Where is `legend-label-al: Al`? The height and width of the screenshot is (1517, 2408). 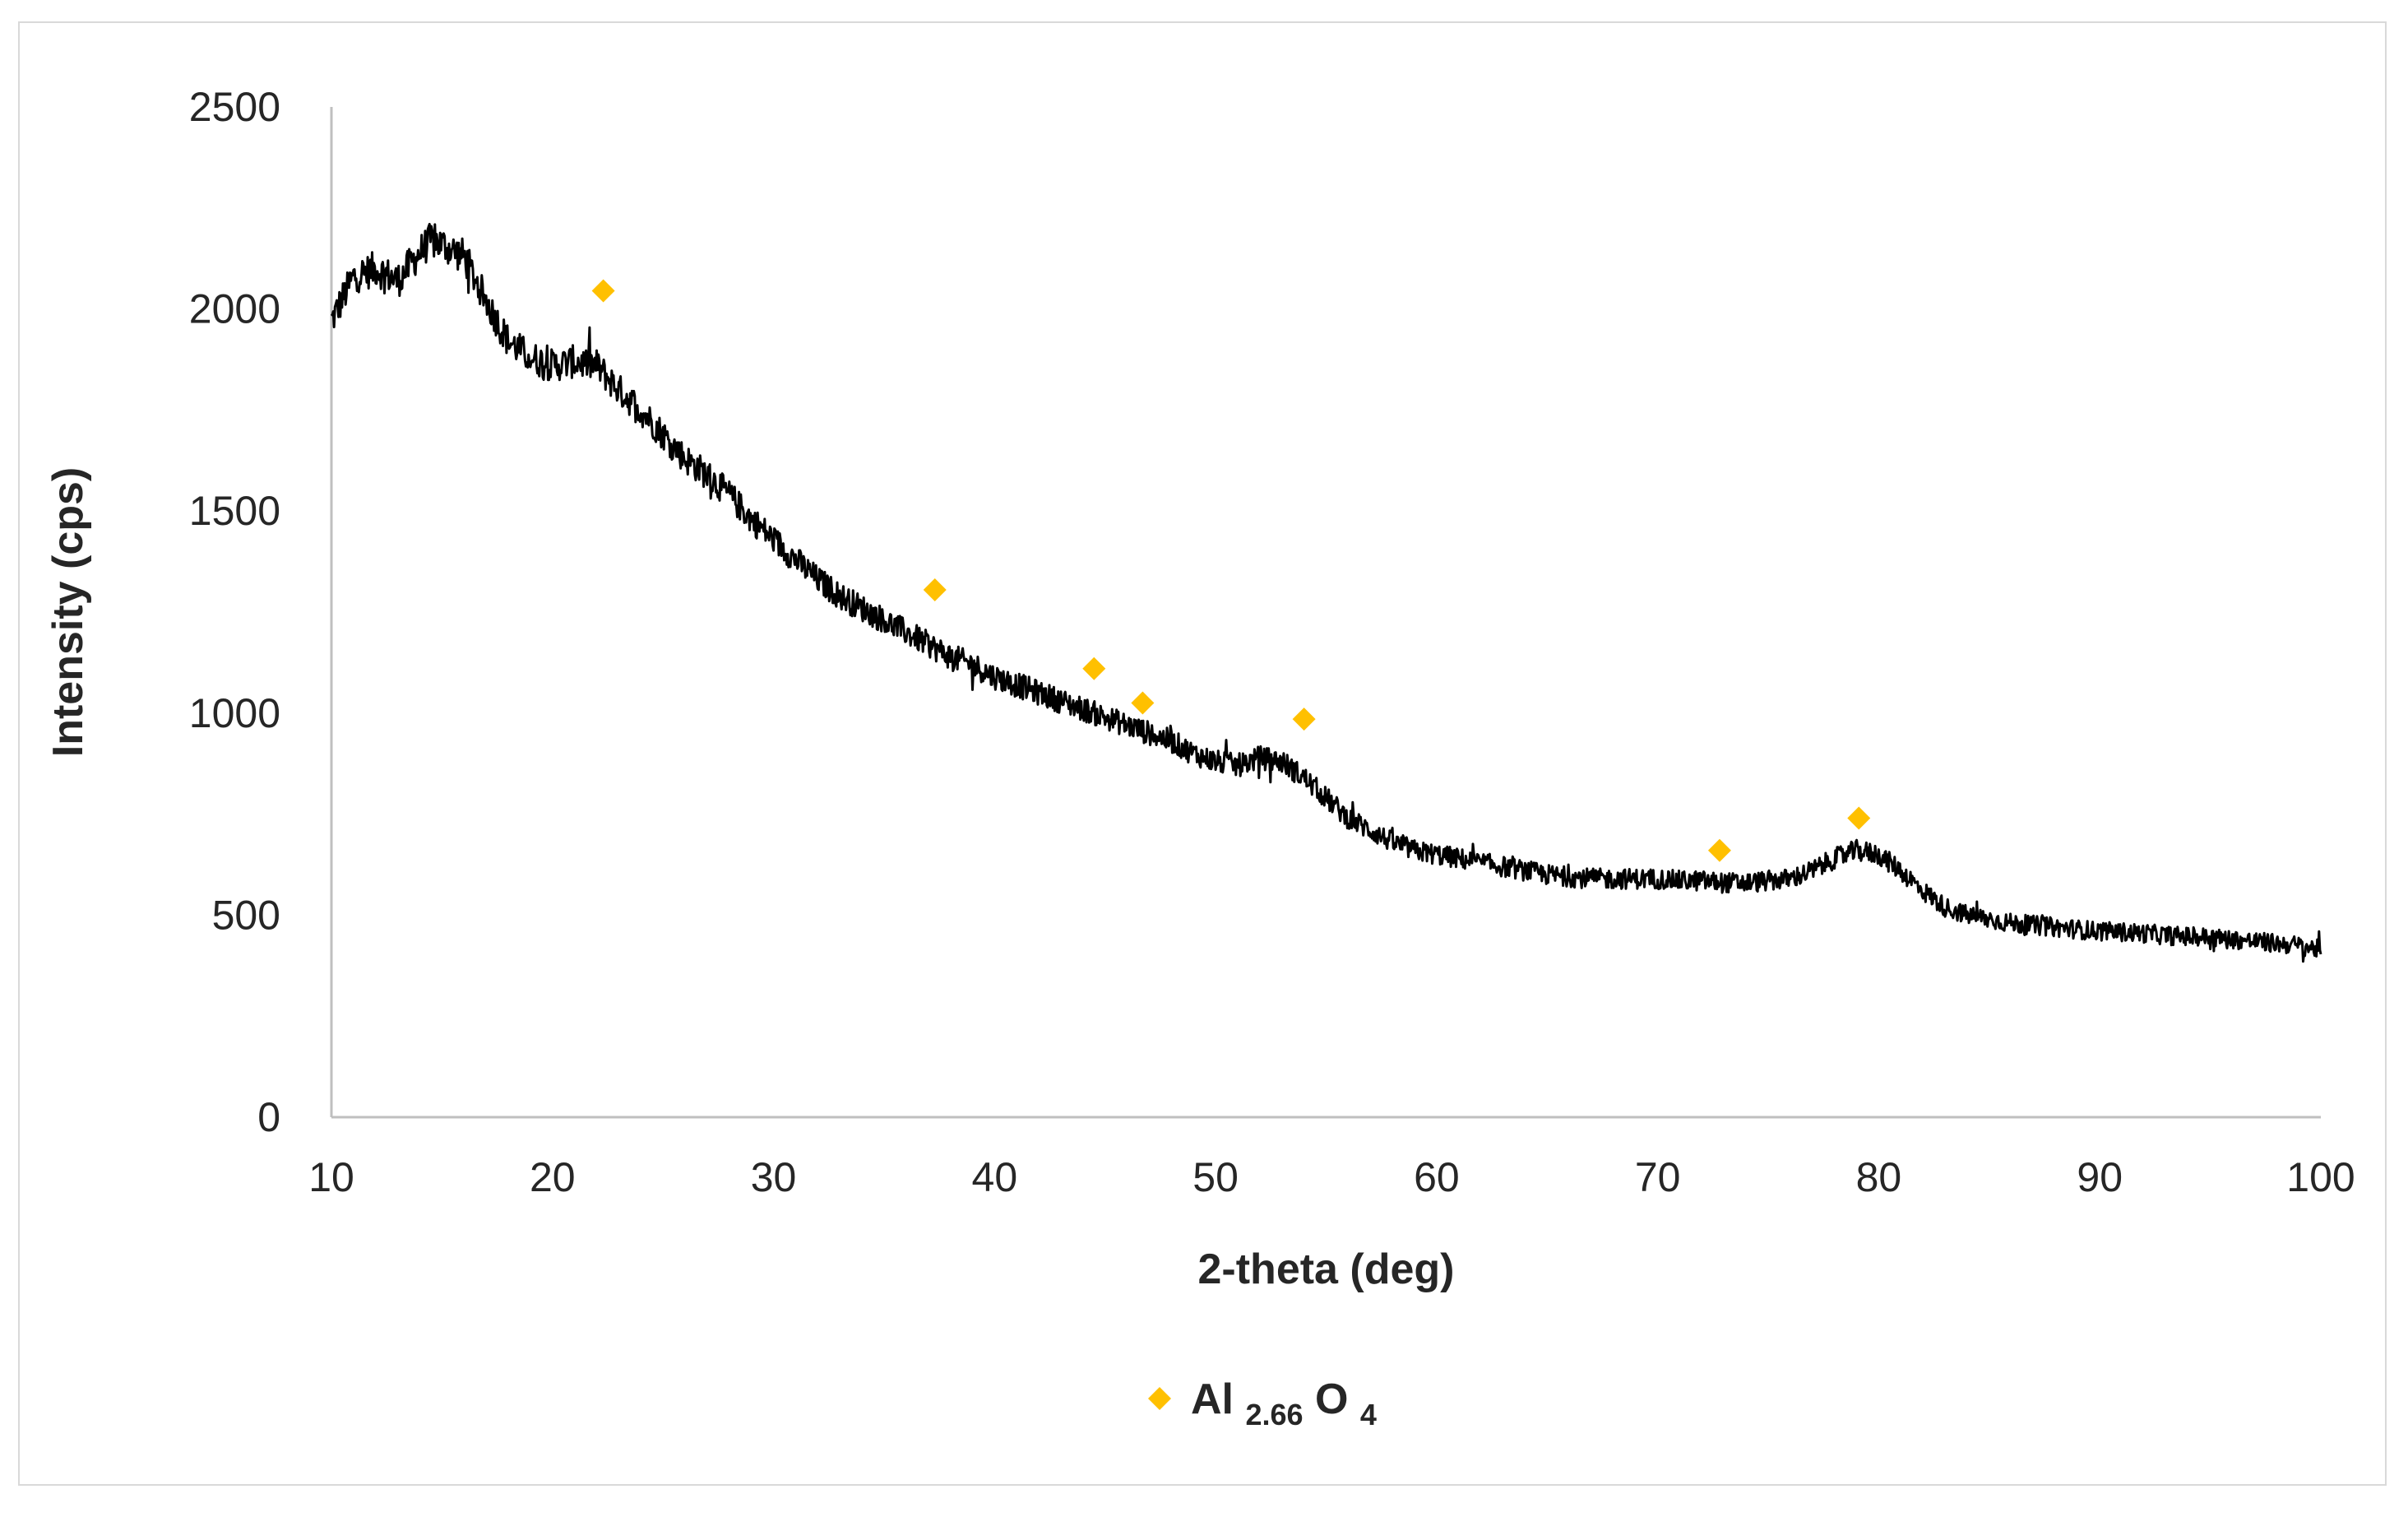
legend-label-al: Al is located at coordinates (1212, 1399).